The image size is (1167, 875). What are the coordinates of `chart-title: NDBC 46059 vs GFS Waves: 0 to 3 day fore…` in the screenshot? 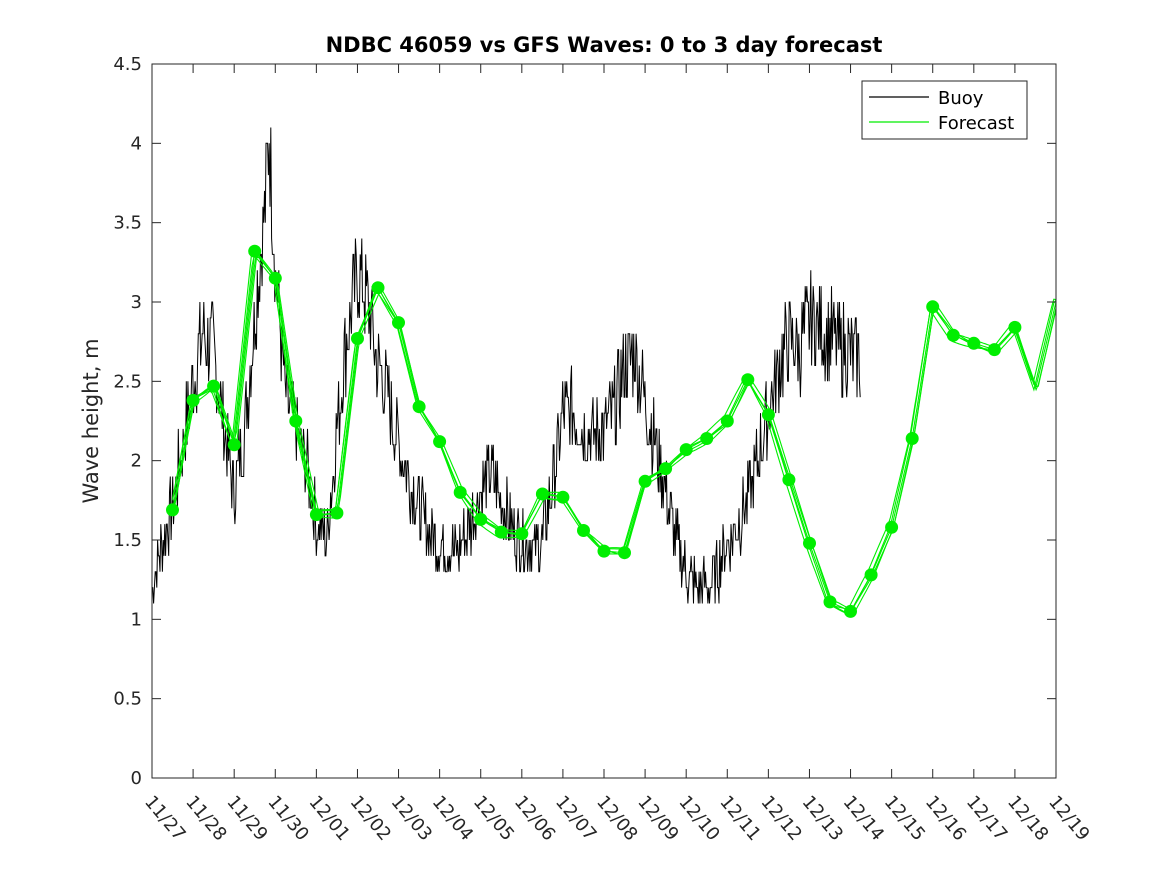 It's located at (604, 45).